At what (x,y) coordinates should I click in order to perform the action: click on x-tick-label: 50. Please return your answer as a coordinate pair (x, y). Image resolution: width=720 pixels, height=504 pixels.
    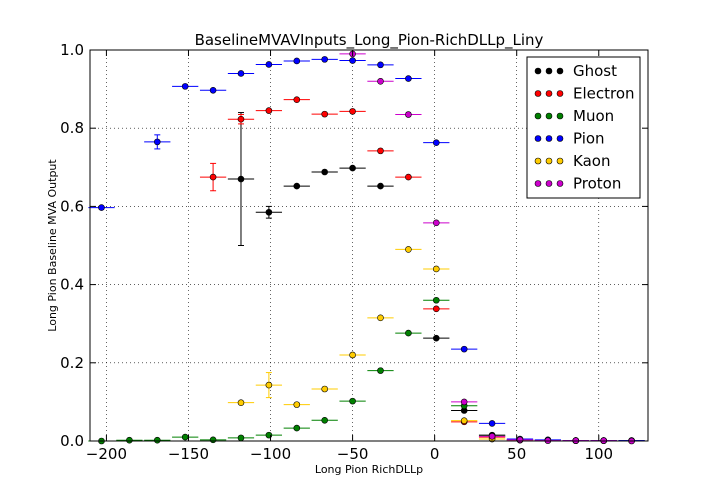
    Looking at the image, I should click on (516, 454).